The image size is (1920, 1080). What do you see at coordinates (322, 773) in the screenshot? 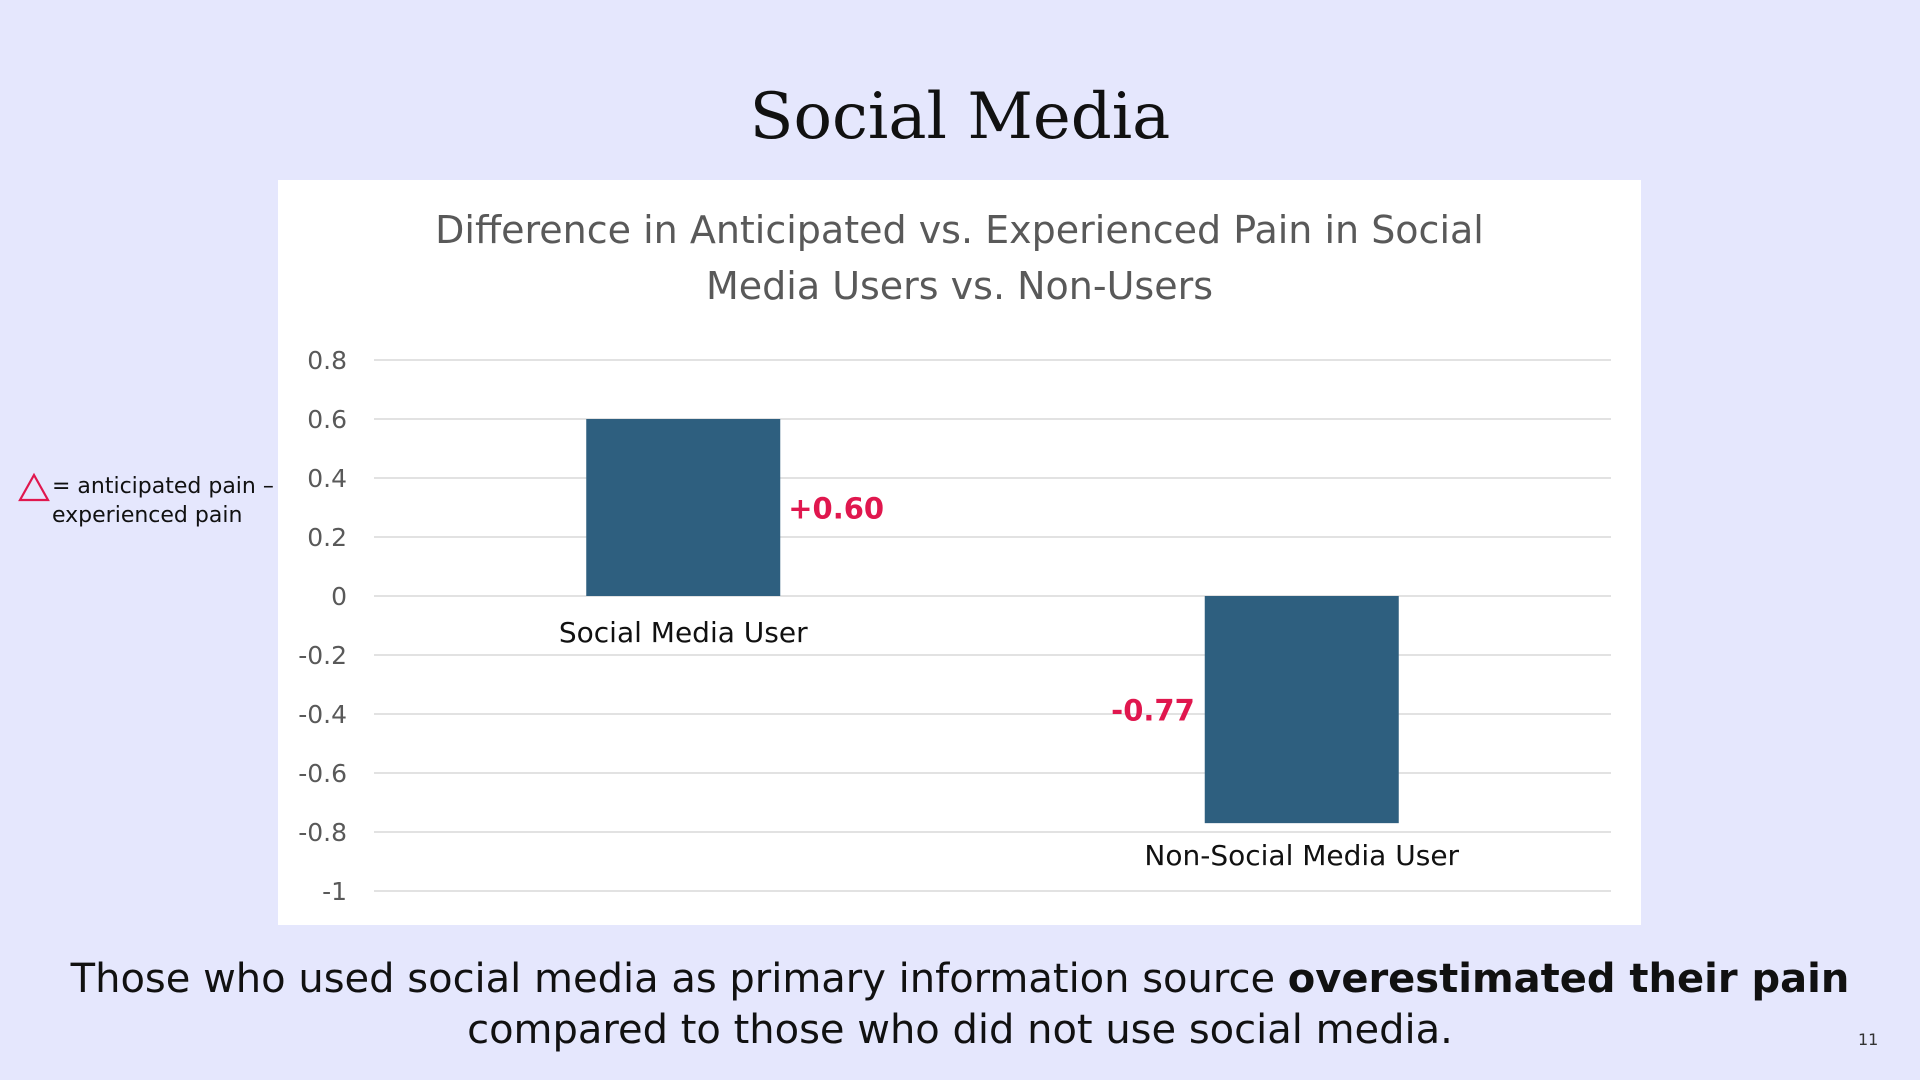
I see `y-tick-label: -0.6` at bounding box center [322, 773].